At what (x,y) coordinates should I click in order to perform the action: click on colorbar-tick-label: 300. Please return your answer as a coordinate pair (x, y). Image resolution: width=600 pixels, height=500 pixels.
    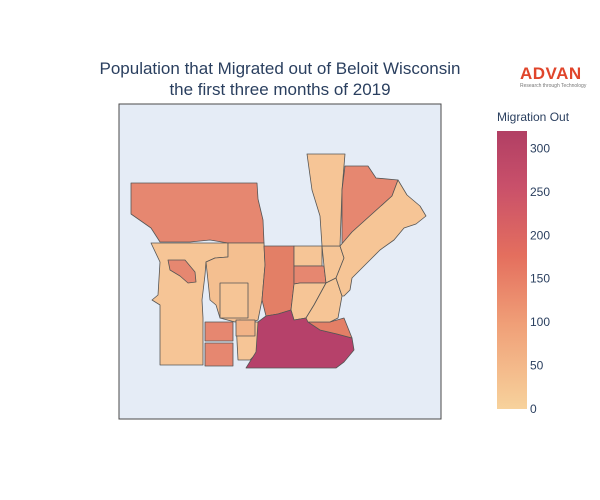
    Looking at the image, I should click on (540, 148).